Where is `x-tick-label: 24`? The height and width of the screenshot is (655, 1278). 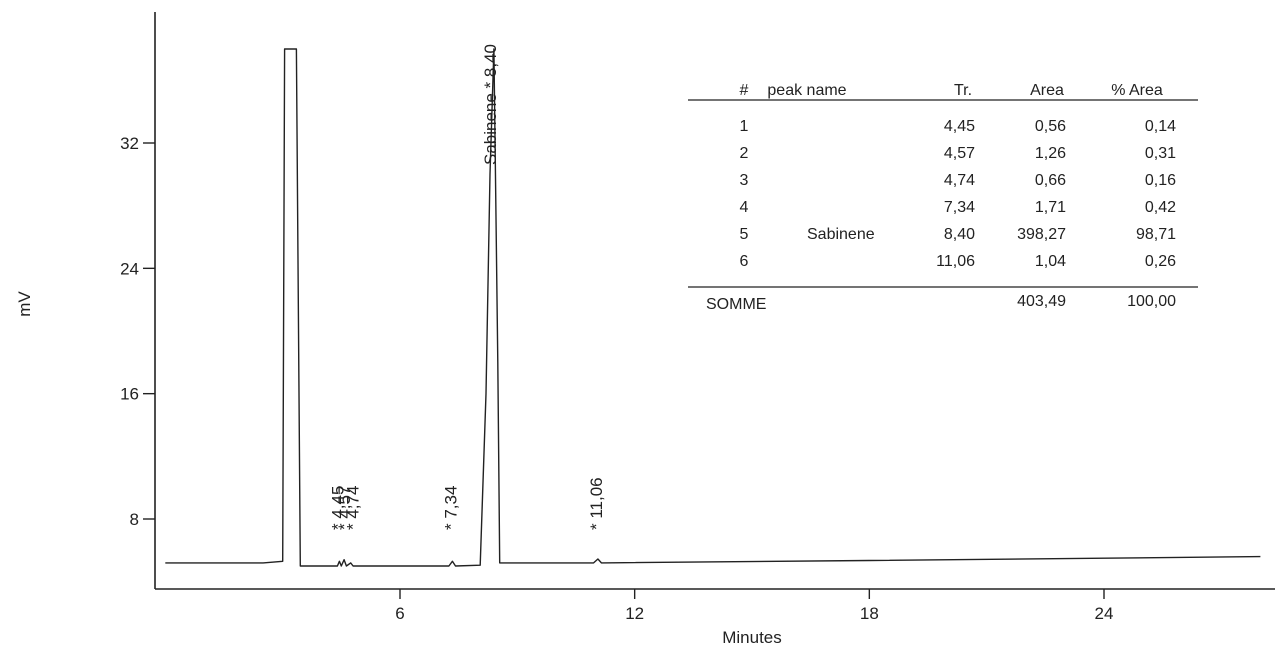 x-tick-label: 24 is located at coordinates (1104, 613).